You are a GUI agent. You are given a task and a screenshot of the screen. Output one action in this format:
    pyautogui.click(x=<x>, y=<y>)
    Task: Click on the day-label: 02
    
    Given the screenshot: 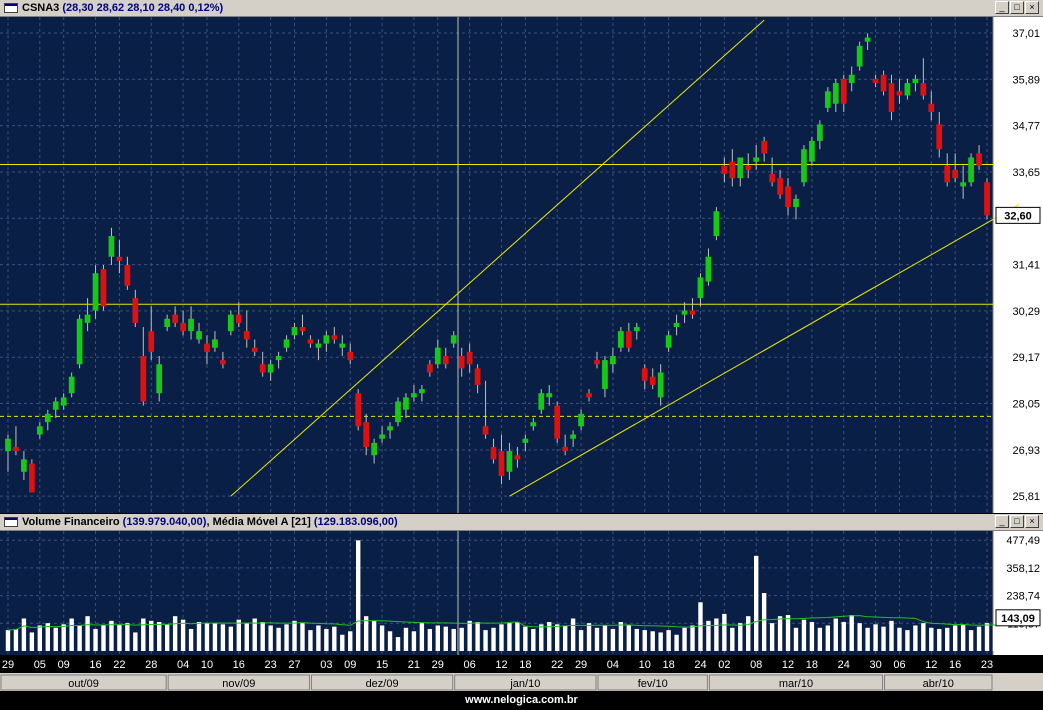 What is the action you would take?
    pyautogui.click(x=724, y=665)
    